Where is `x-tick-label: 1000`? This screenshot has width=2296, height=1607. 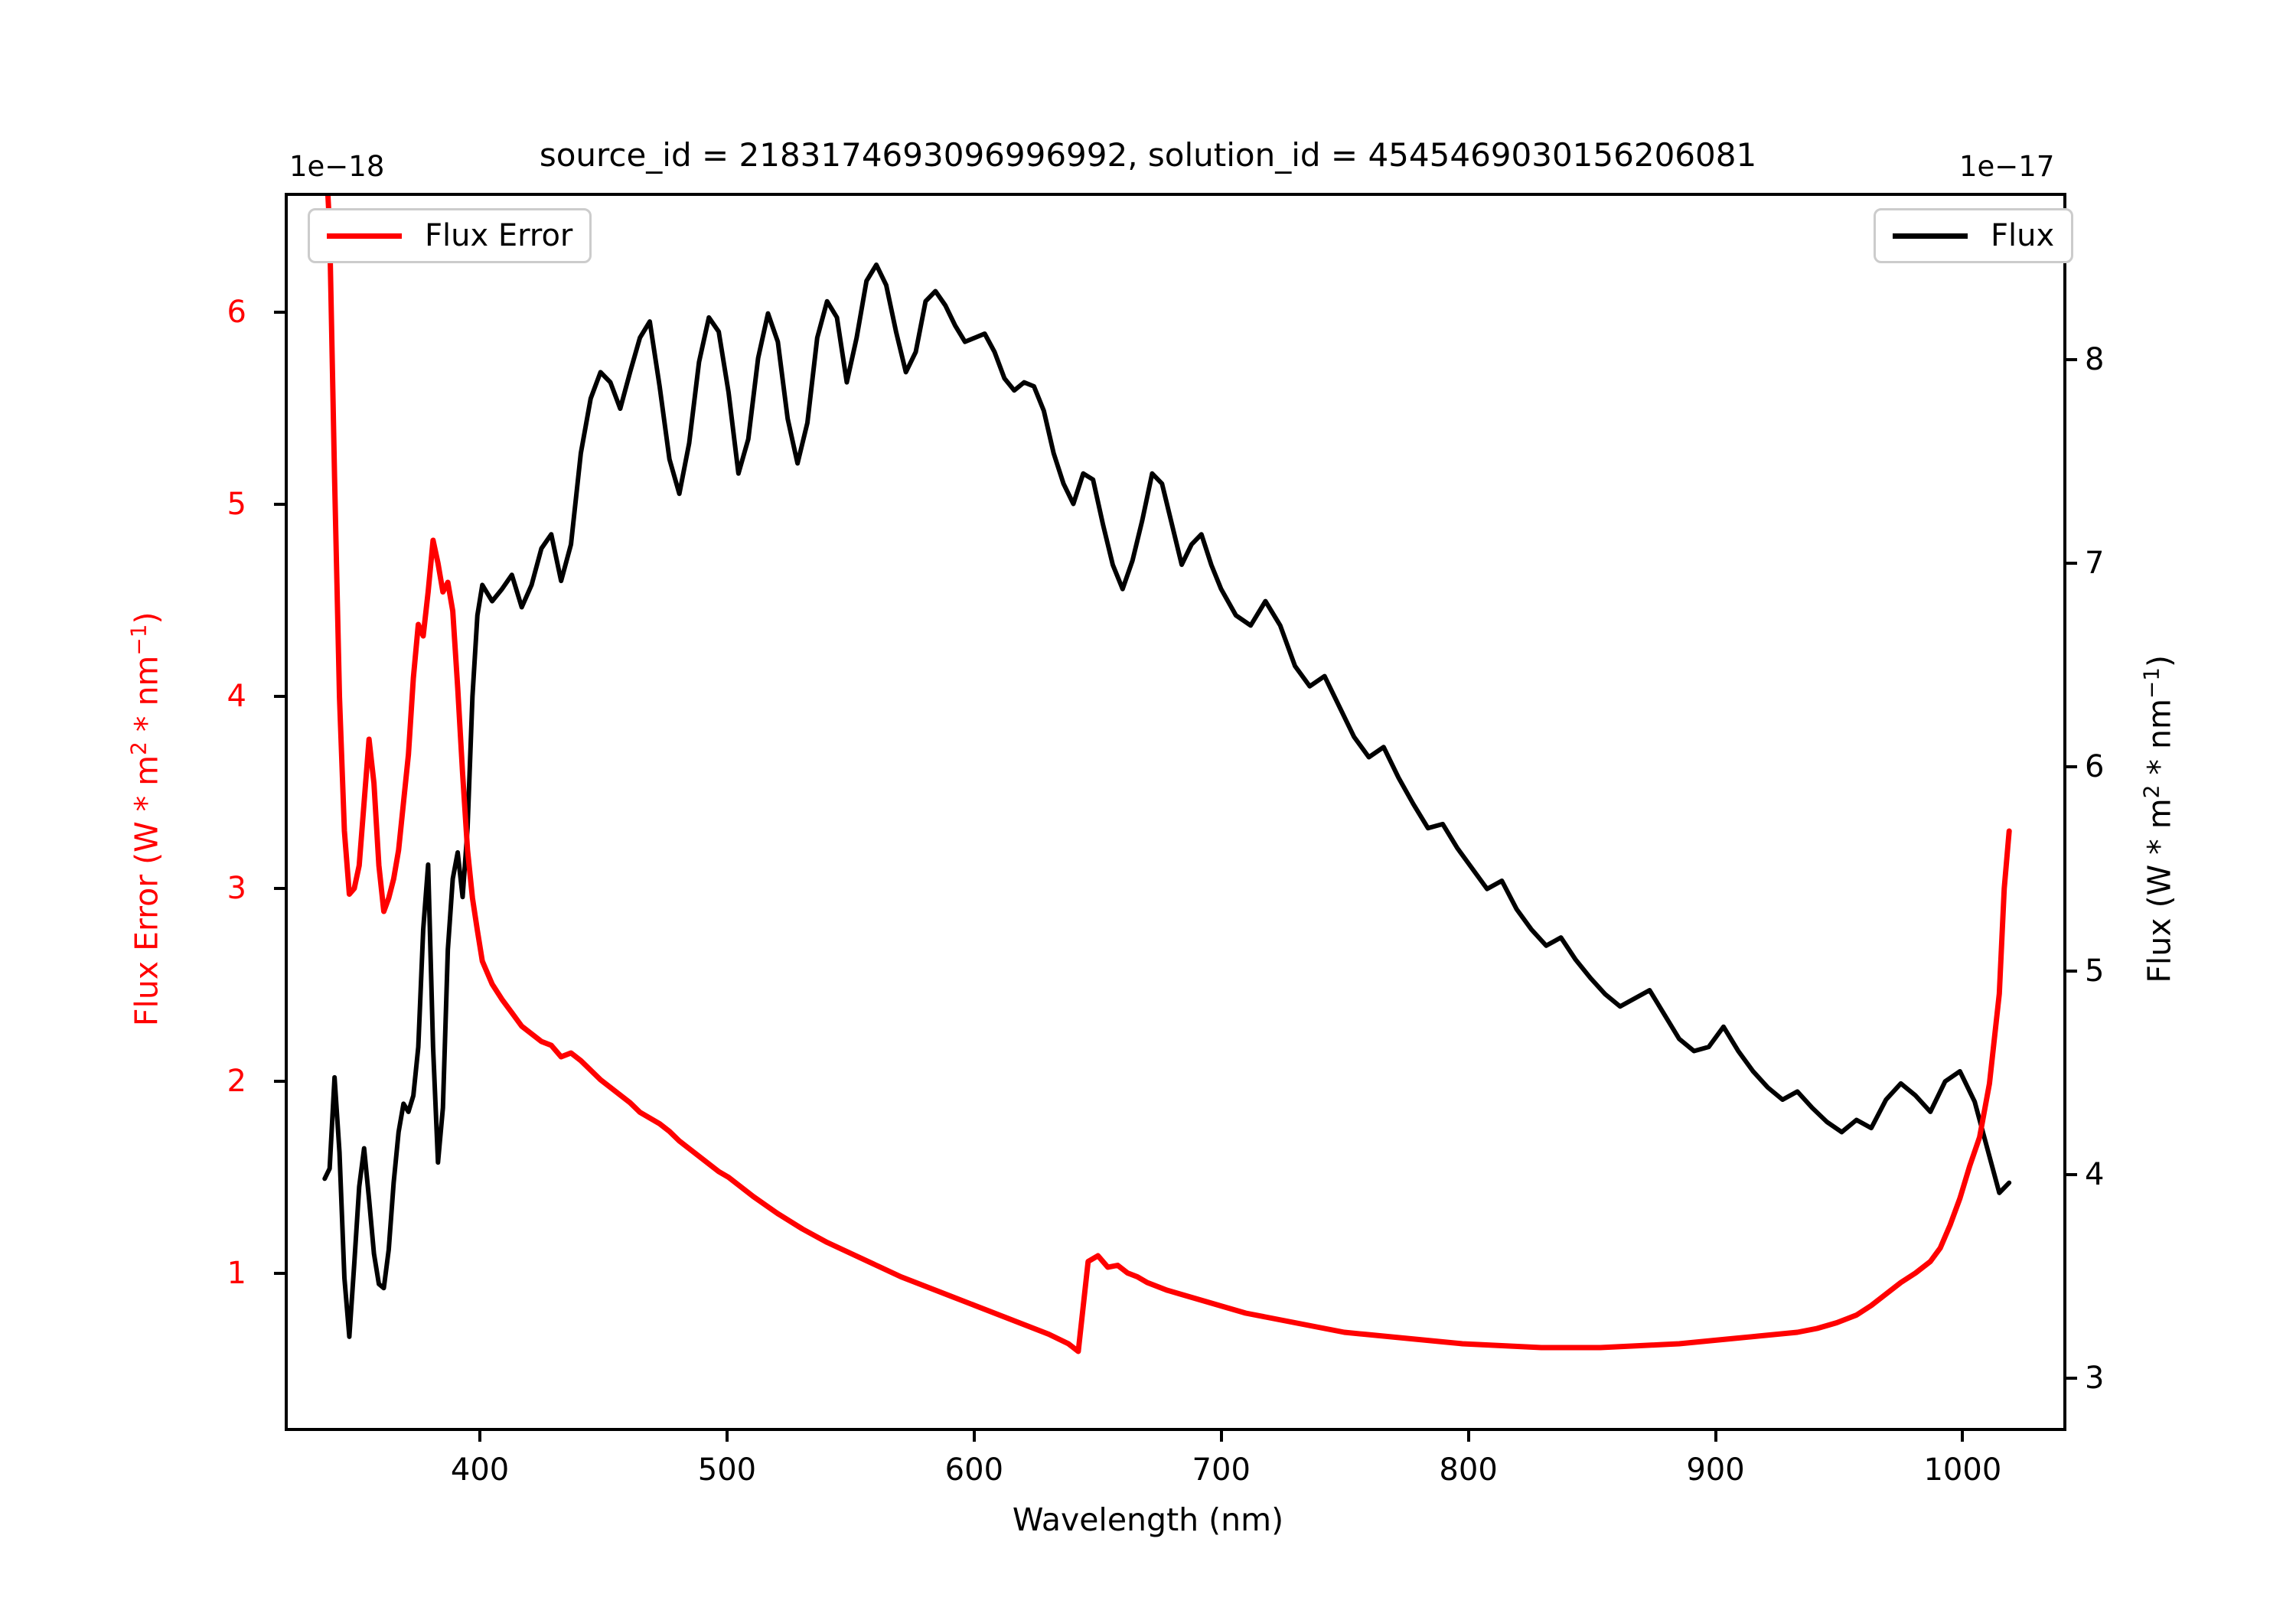 x-tick-label: 1000 is located at coordinates (1962, 1470).